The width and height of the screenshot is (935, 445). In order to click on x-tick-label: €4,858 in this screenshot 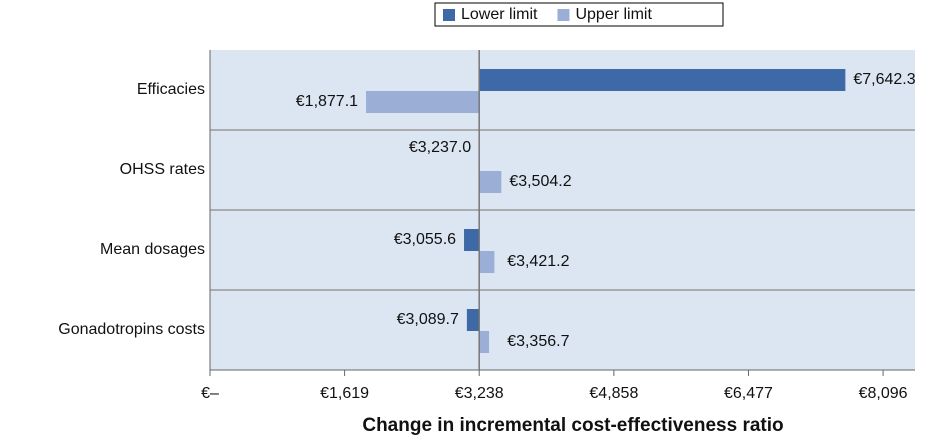, I will do `click(613, 393)`.